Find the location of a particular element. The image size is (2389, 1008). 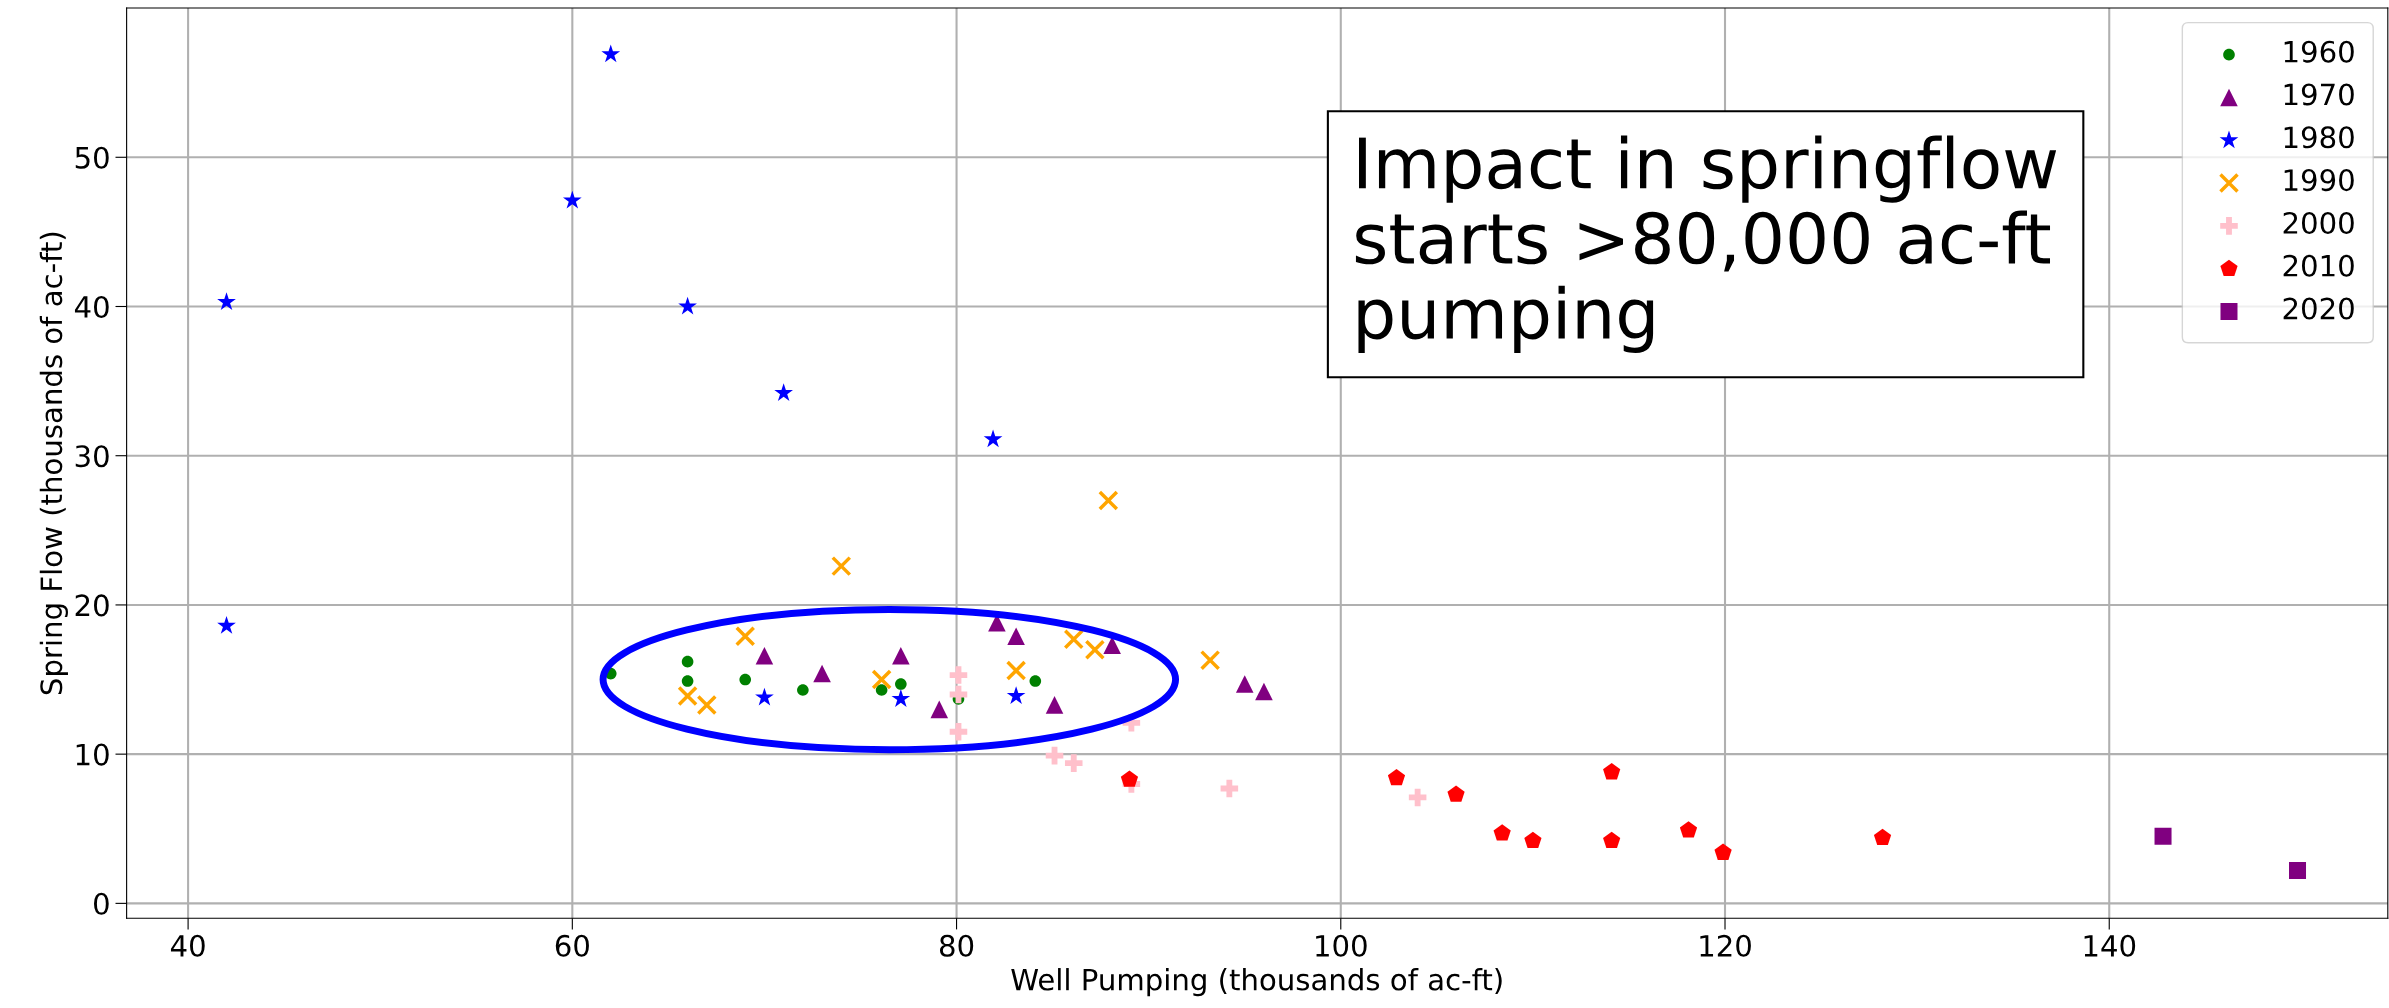

y-tick-label: 10 is located at coordinates (92, 754).